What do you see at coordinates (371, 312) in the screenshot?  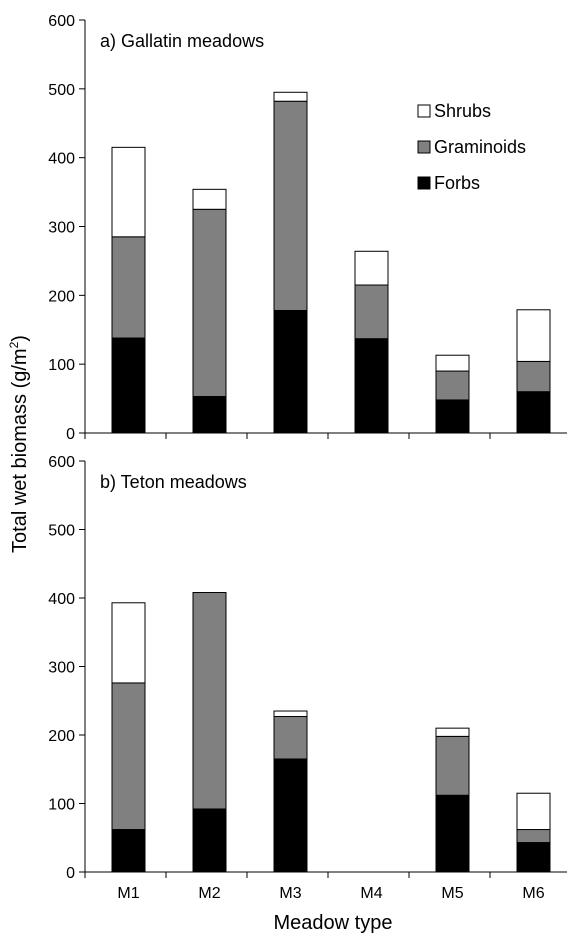 I see `bar-graminoids-m4` at bounding box center [371, 312].